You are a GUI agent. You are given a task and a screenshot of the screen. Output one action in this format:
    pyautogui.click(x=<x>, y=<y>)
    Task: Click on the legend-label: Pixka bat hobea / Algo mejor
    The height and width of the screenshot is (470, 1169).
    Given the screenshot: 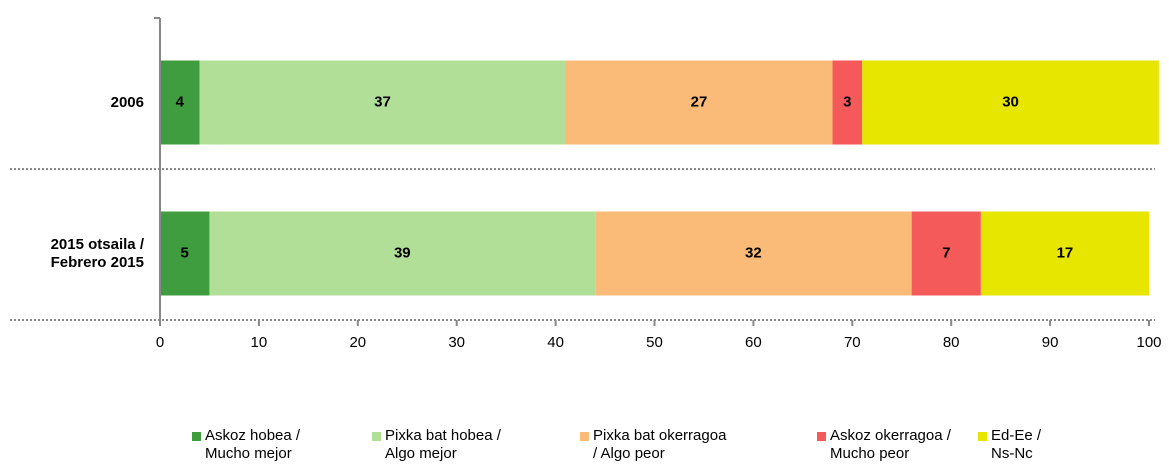 What is the action you would take?
    pyautogui.click(x=443, y=444)
    